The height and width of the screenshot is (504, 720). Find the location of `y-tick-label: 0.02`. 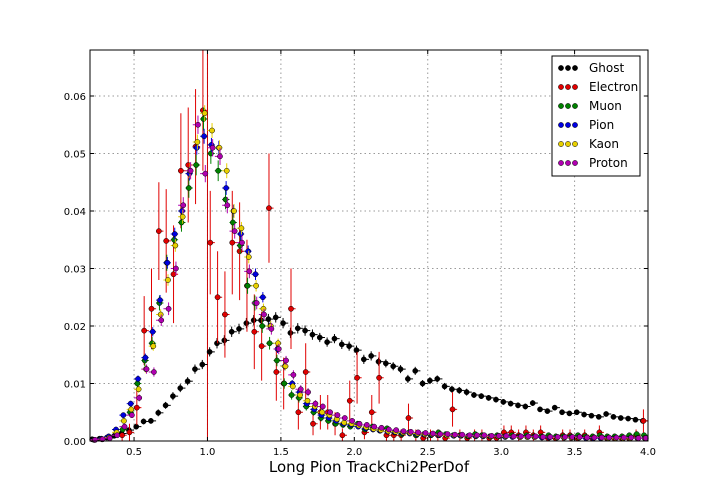

y-tick-label: 0.02 is located at coordinates (75, 327).